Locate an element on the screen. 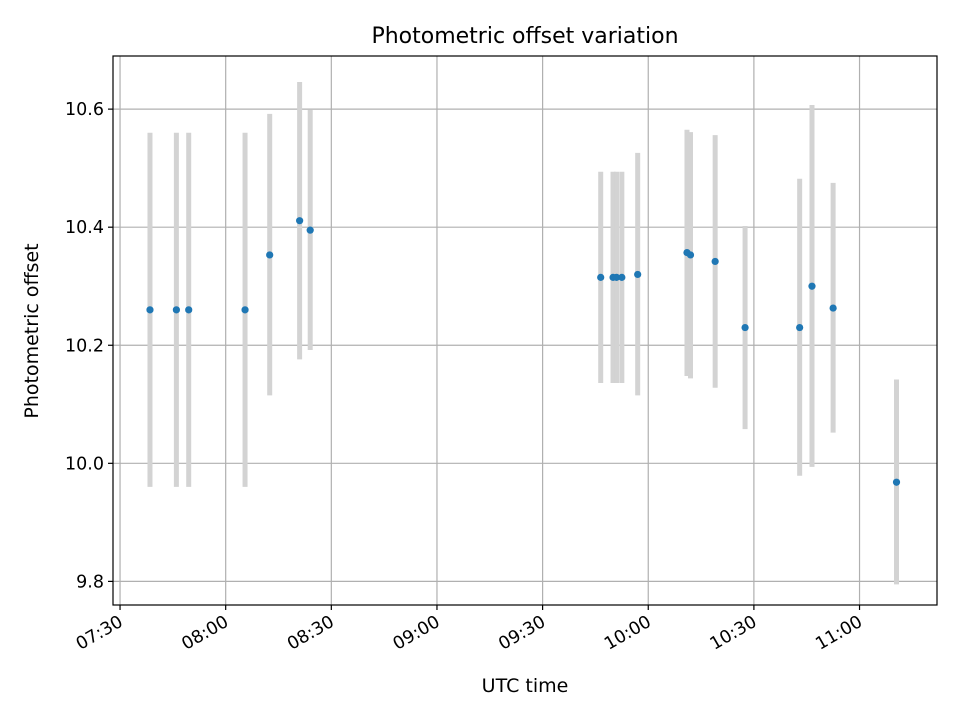 The width and height of the screenshot is (960, 720). x-tick-label: 09:30 is located at coordinates (522, 633).